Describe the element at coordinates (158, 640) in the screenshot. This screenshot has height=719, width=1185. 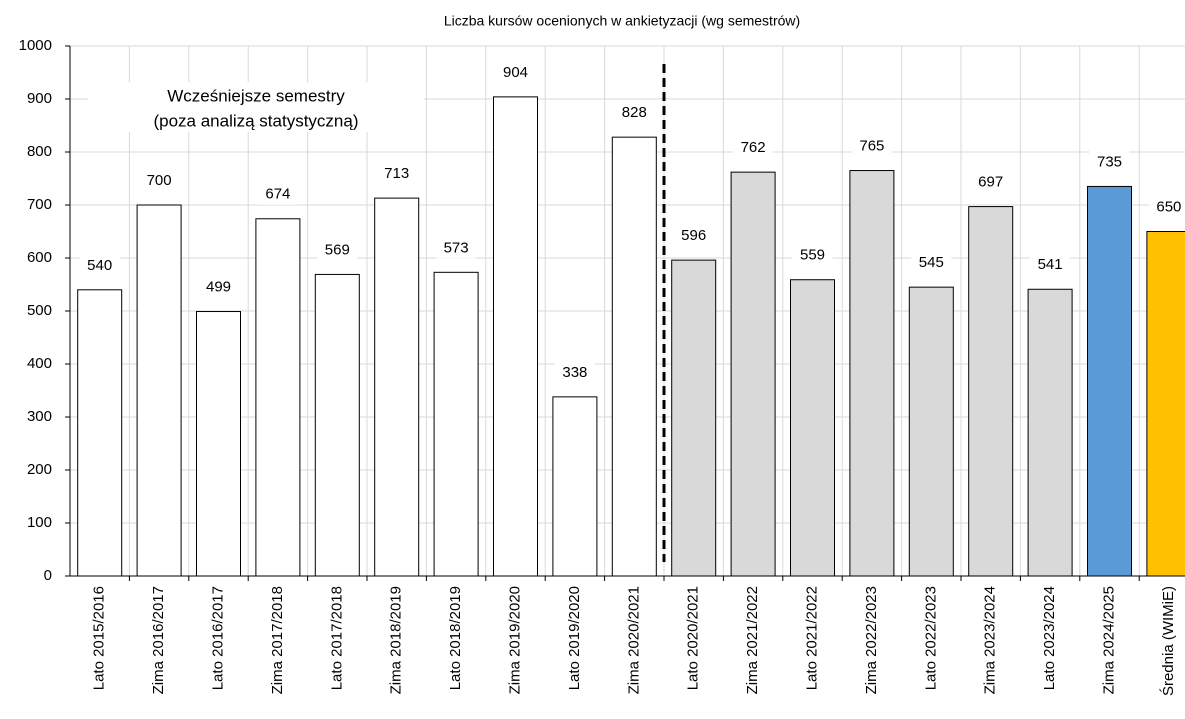
I see `x-tick-label: Zima 2016/2017` at that location.